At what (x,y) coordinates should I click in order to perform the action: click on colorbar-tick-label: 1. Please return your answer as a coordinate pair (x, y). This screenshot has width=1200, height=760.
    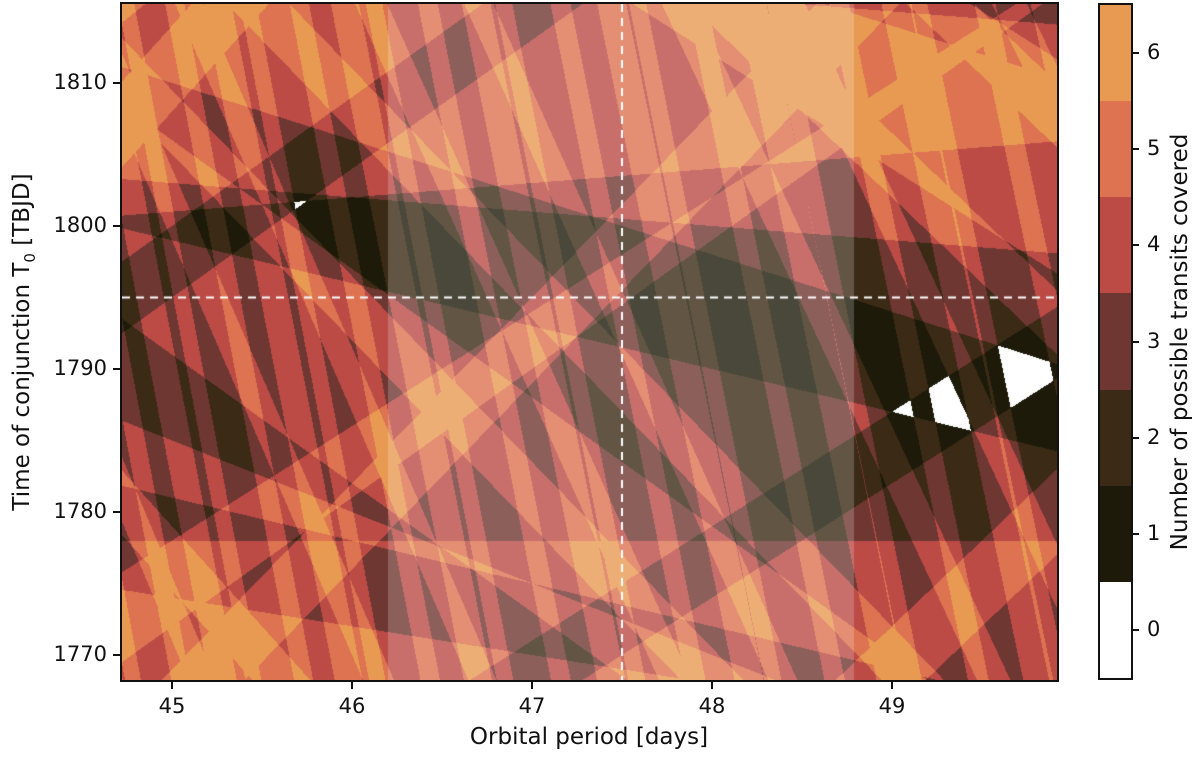
    Looking at the image, I should click on (1154, 532).